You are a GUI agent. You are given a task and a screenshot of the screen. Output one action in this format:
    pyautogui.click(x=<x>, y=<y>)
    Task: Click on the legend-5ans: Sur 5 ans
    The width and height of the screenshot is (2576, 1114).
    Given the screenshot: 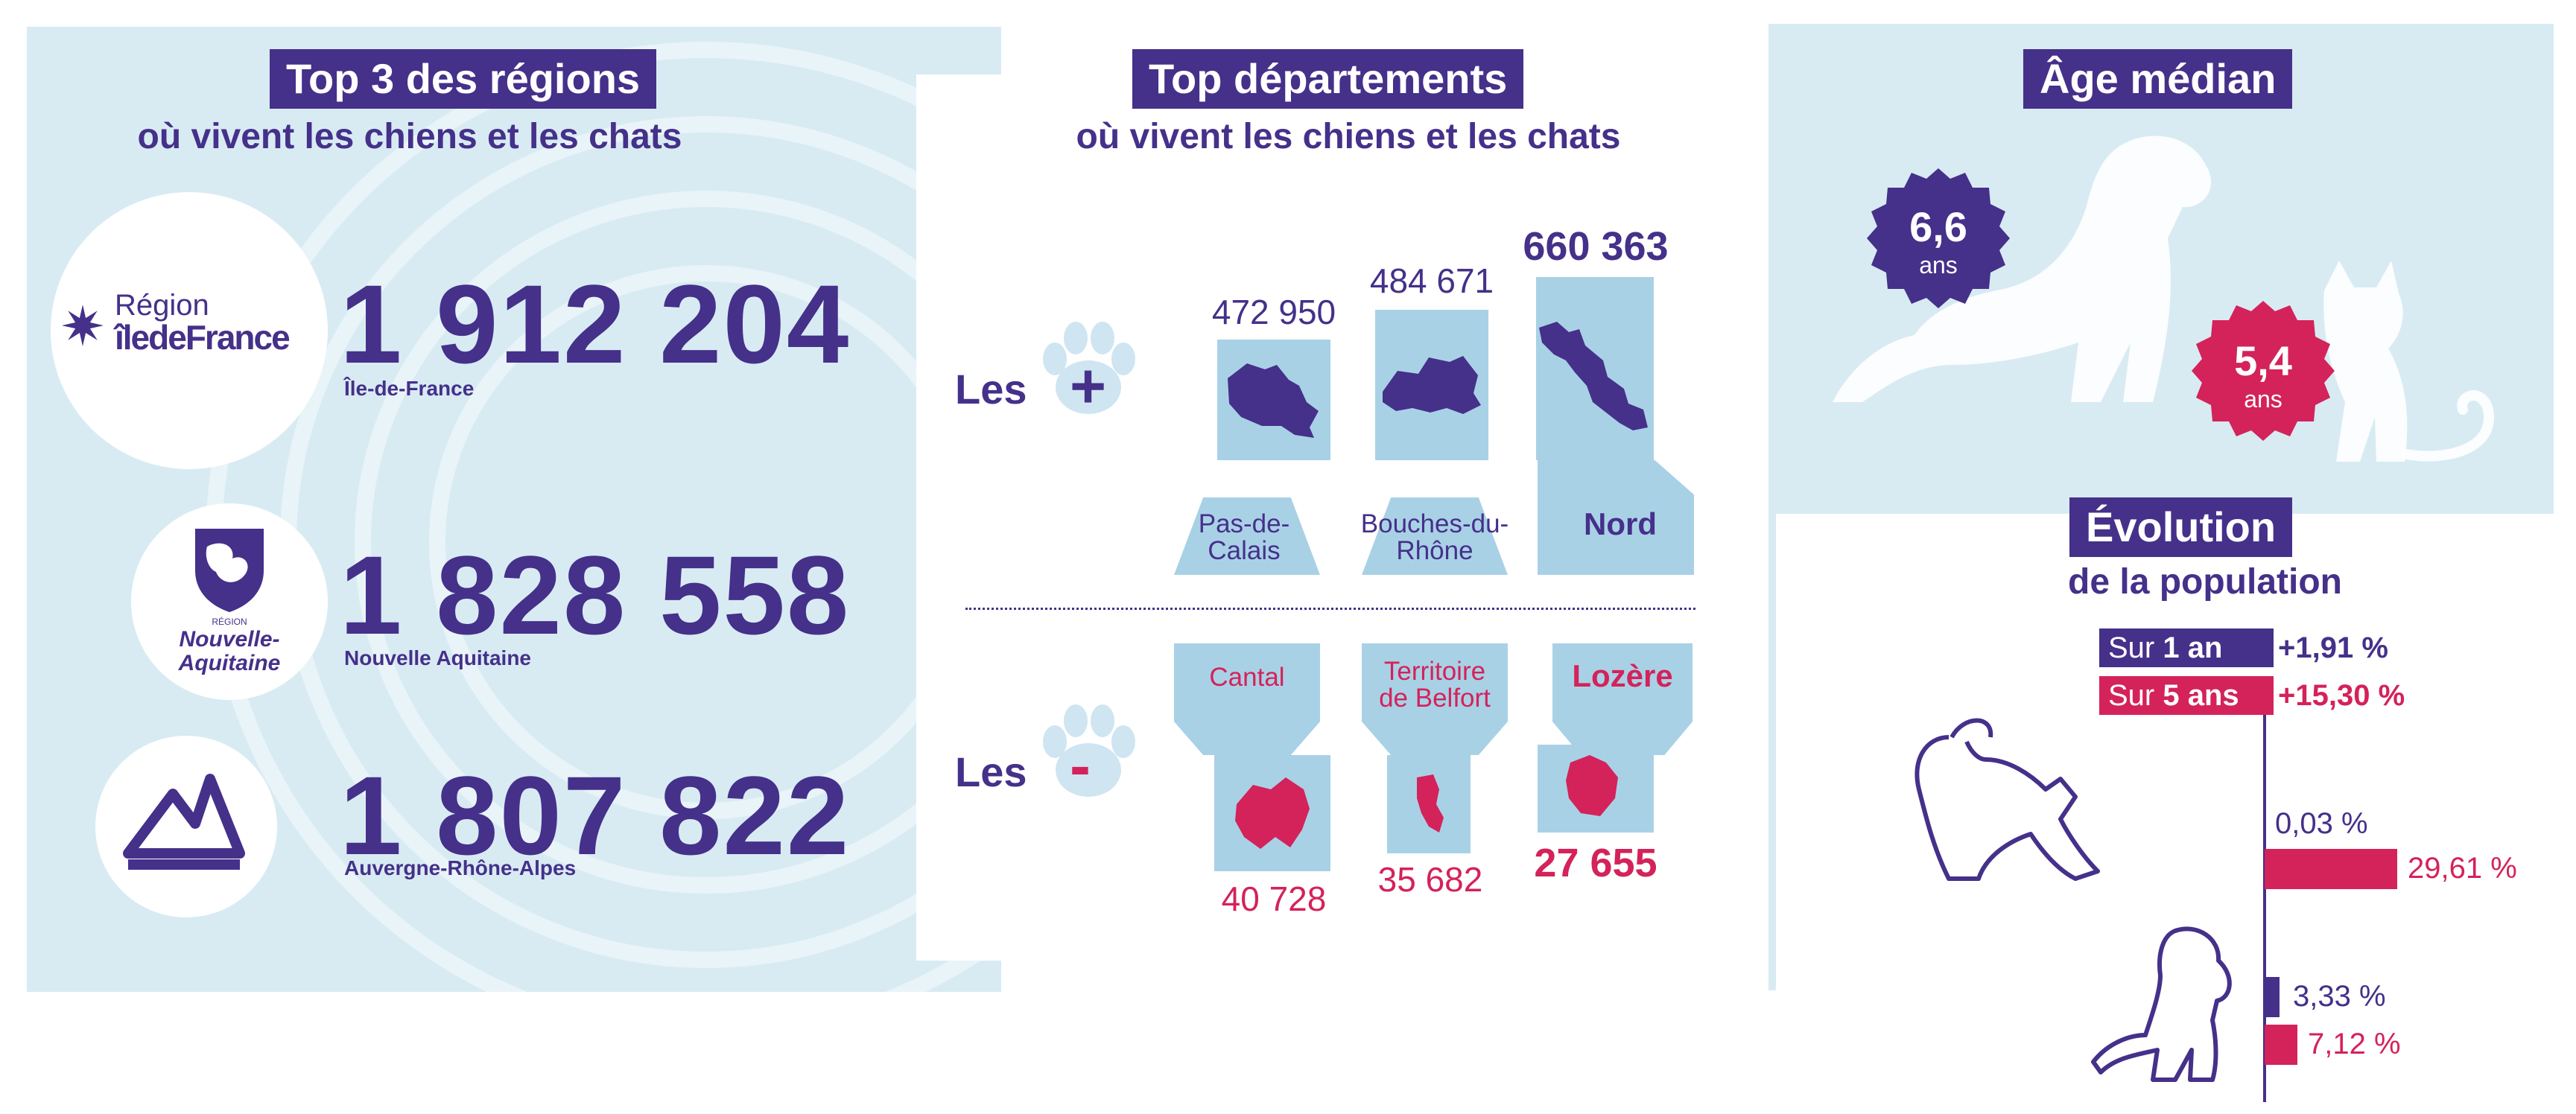 What is the action you would take?
    pyautogui.click(x=2187, y=695)
    